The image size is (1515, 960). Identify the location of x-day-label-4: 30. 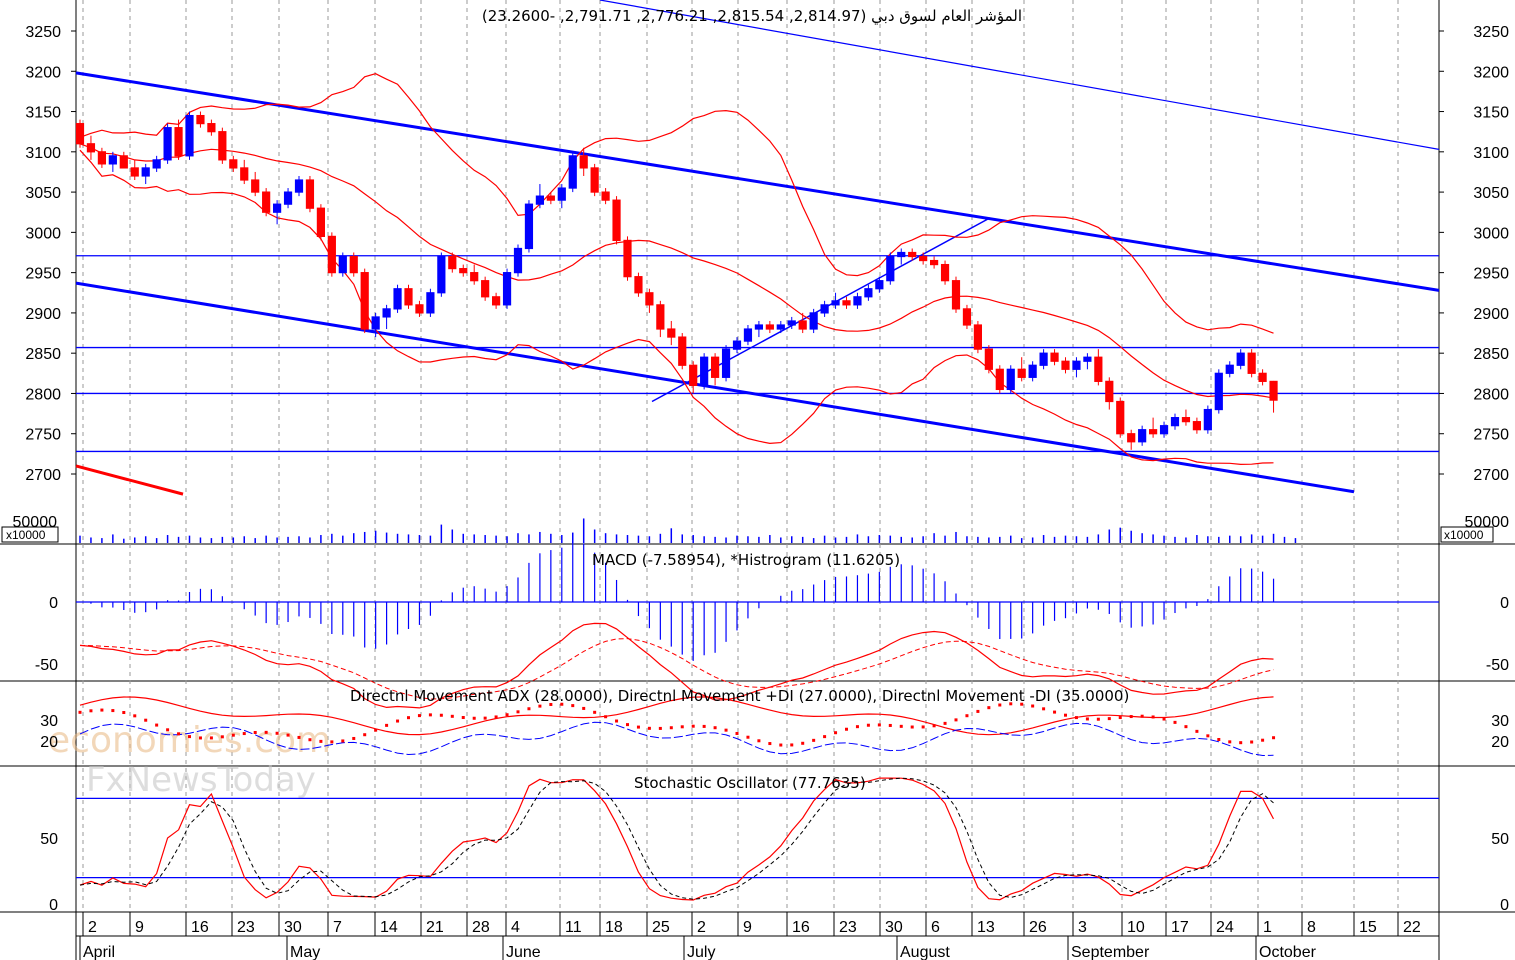
(293, 927).